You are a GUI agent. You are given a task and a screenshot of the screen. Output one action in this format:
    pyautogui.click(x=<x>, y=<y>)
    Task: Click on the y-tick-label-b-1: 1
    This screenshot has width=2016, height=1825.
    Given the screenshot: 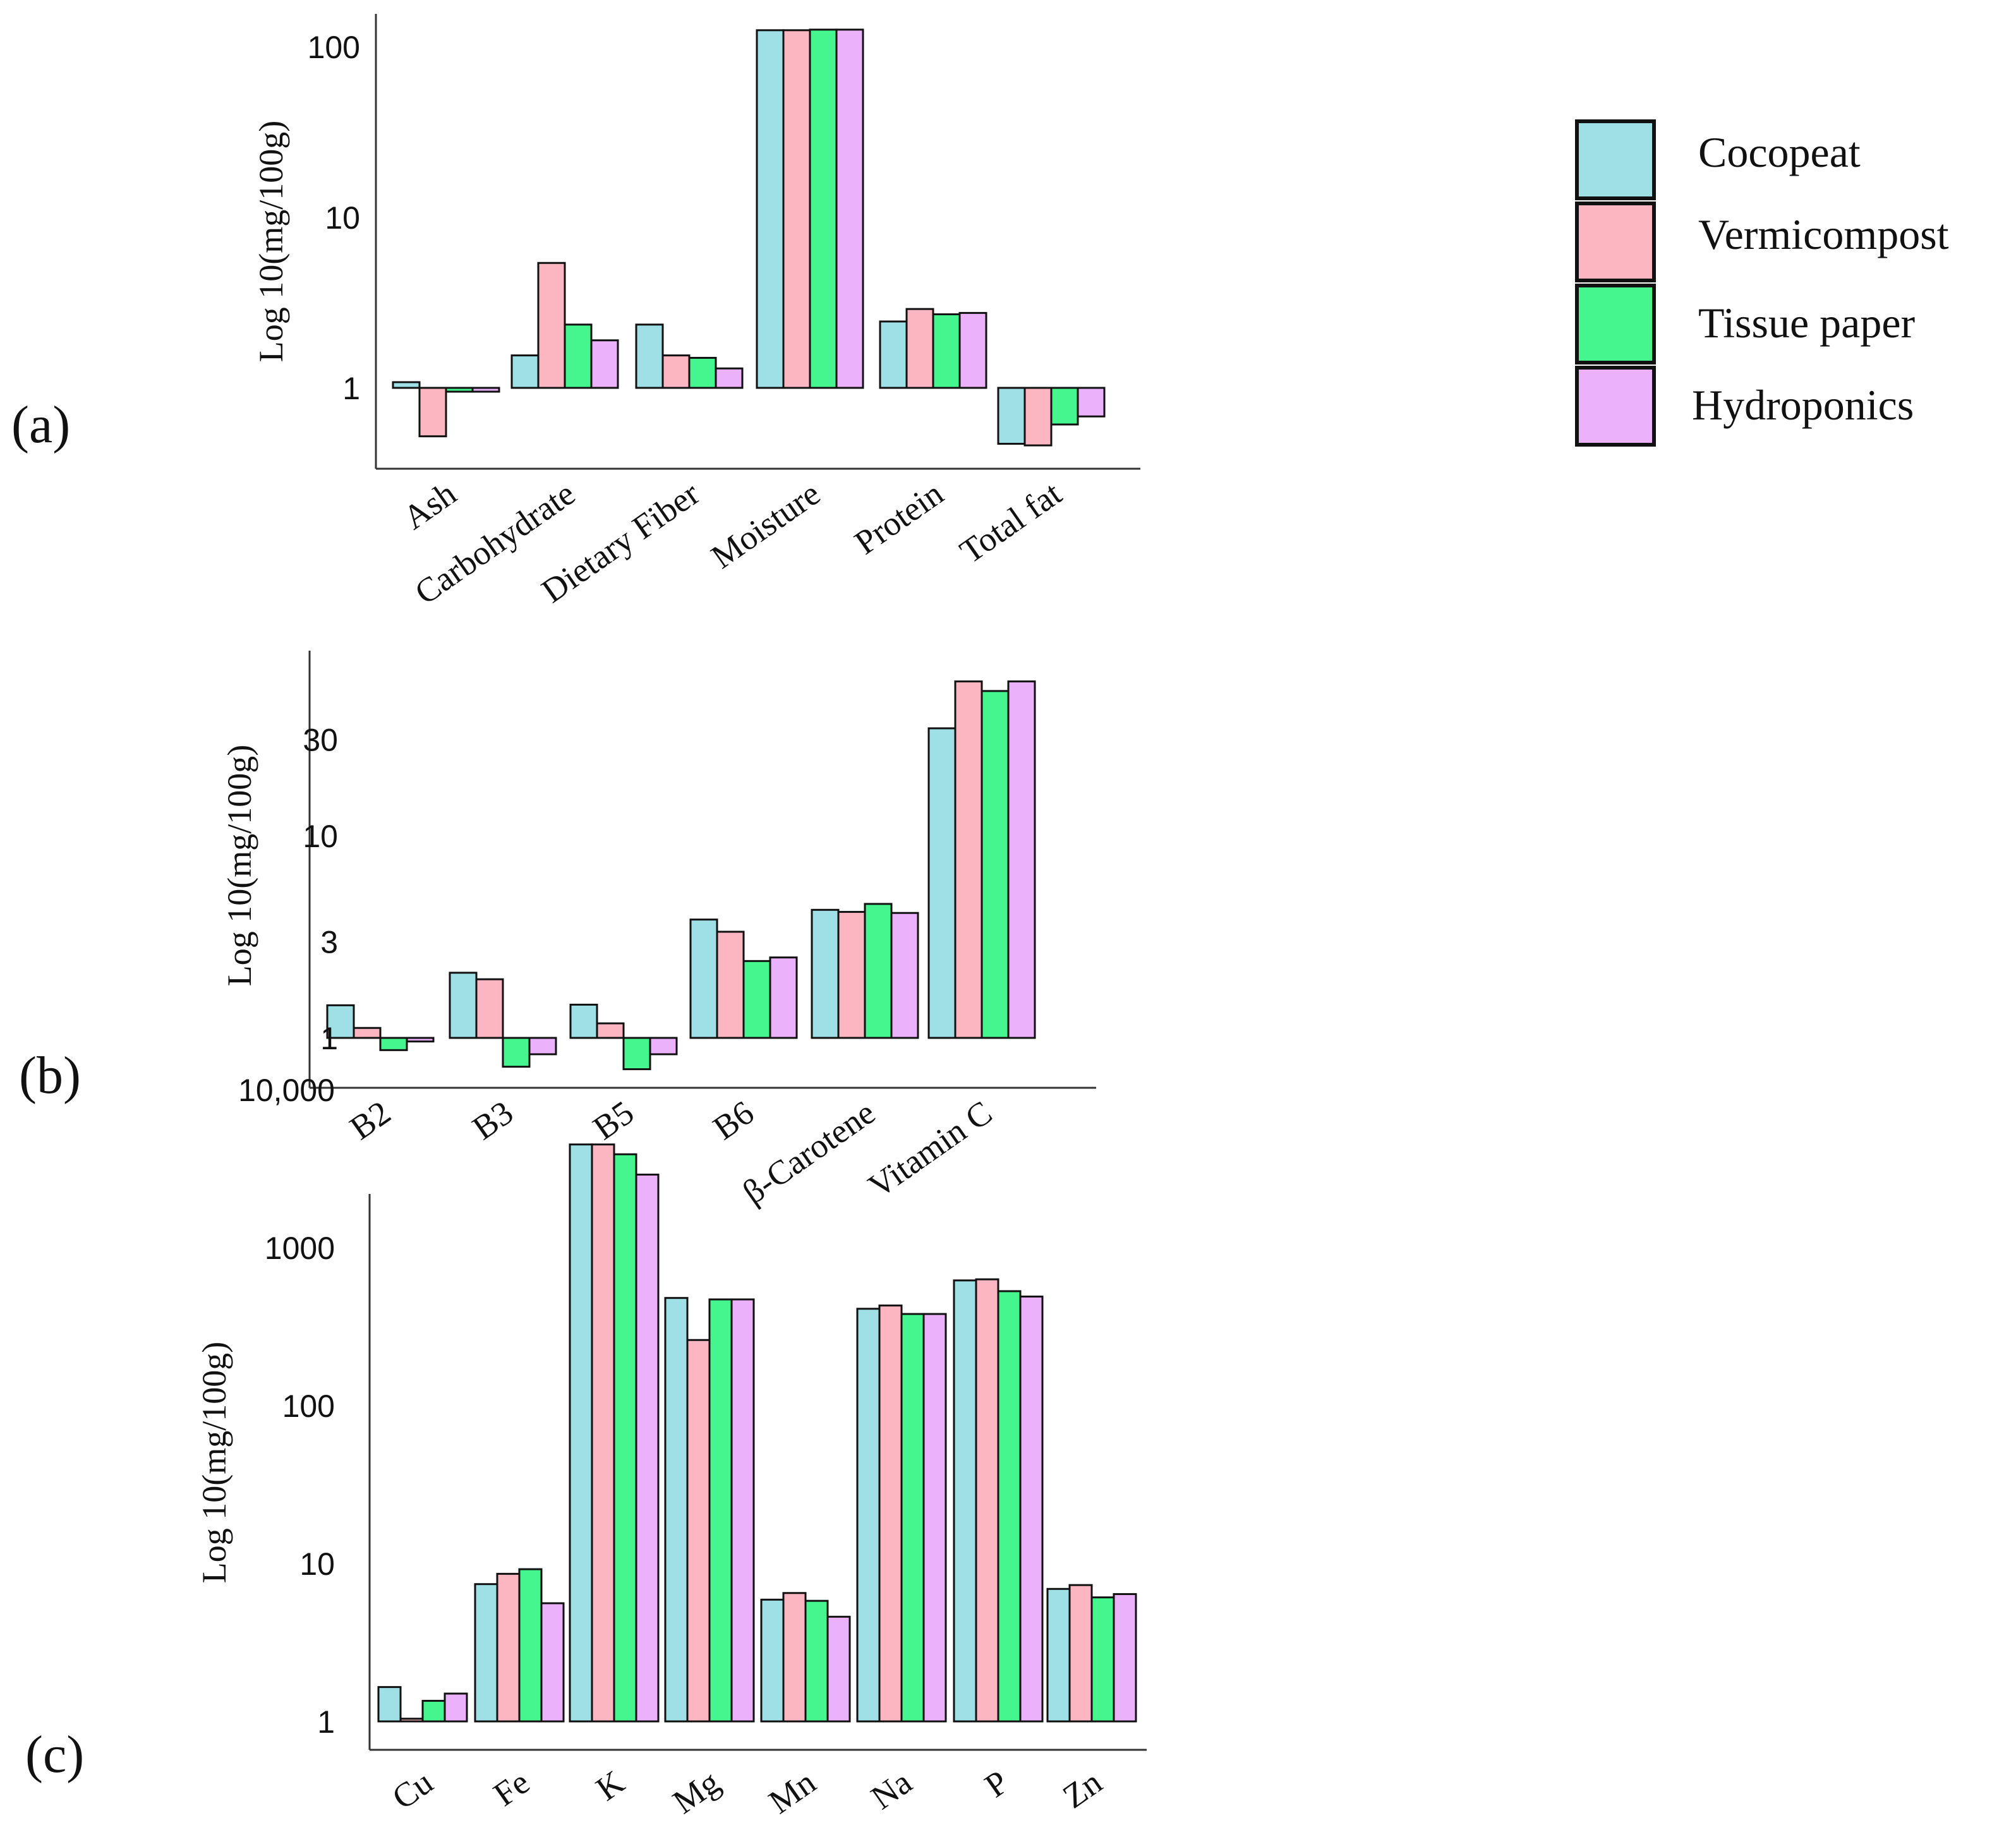 What is the action you would take?
    pyautogui.click(x=329, y=1038)
    